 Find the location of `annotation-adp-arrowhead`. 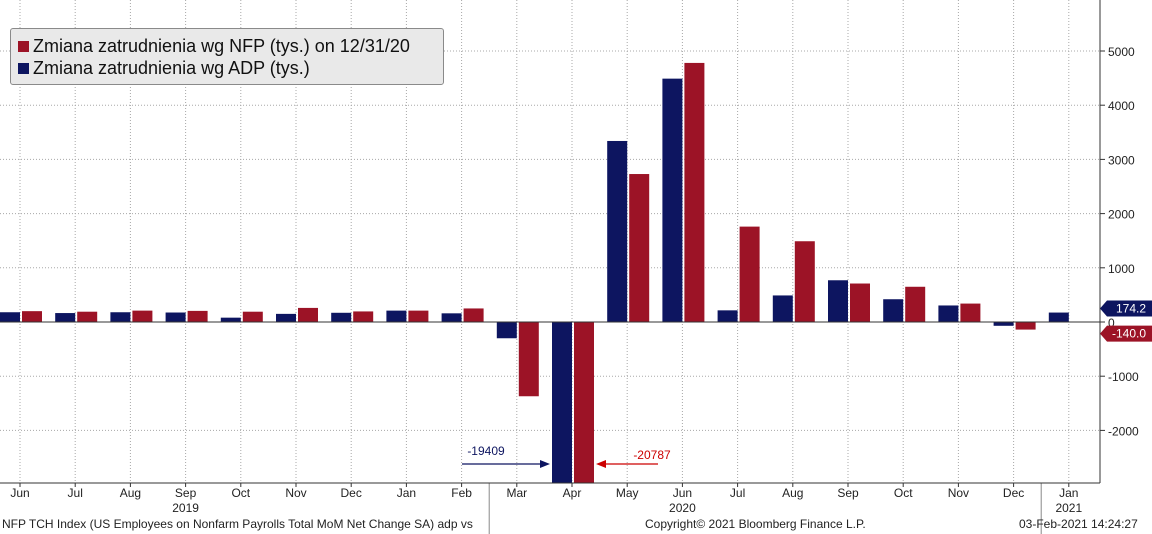

annotation-adp-arrowhead is located at coordinates (545, 464).